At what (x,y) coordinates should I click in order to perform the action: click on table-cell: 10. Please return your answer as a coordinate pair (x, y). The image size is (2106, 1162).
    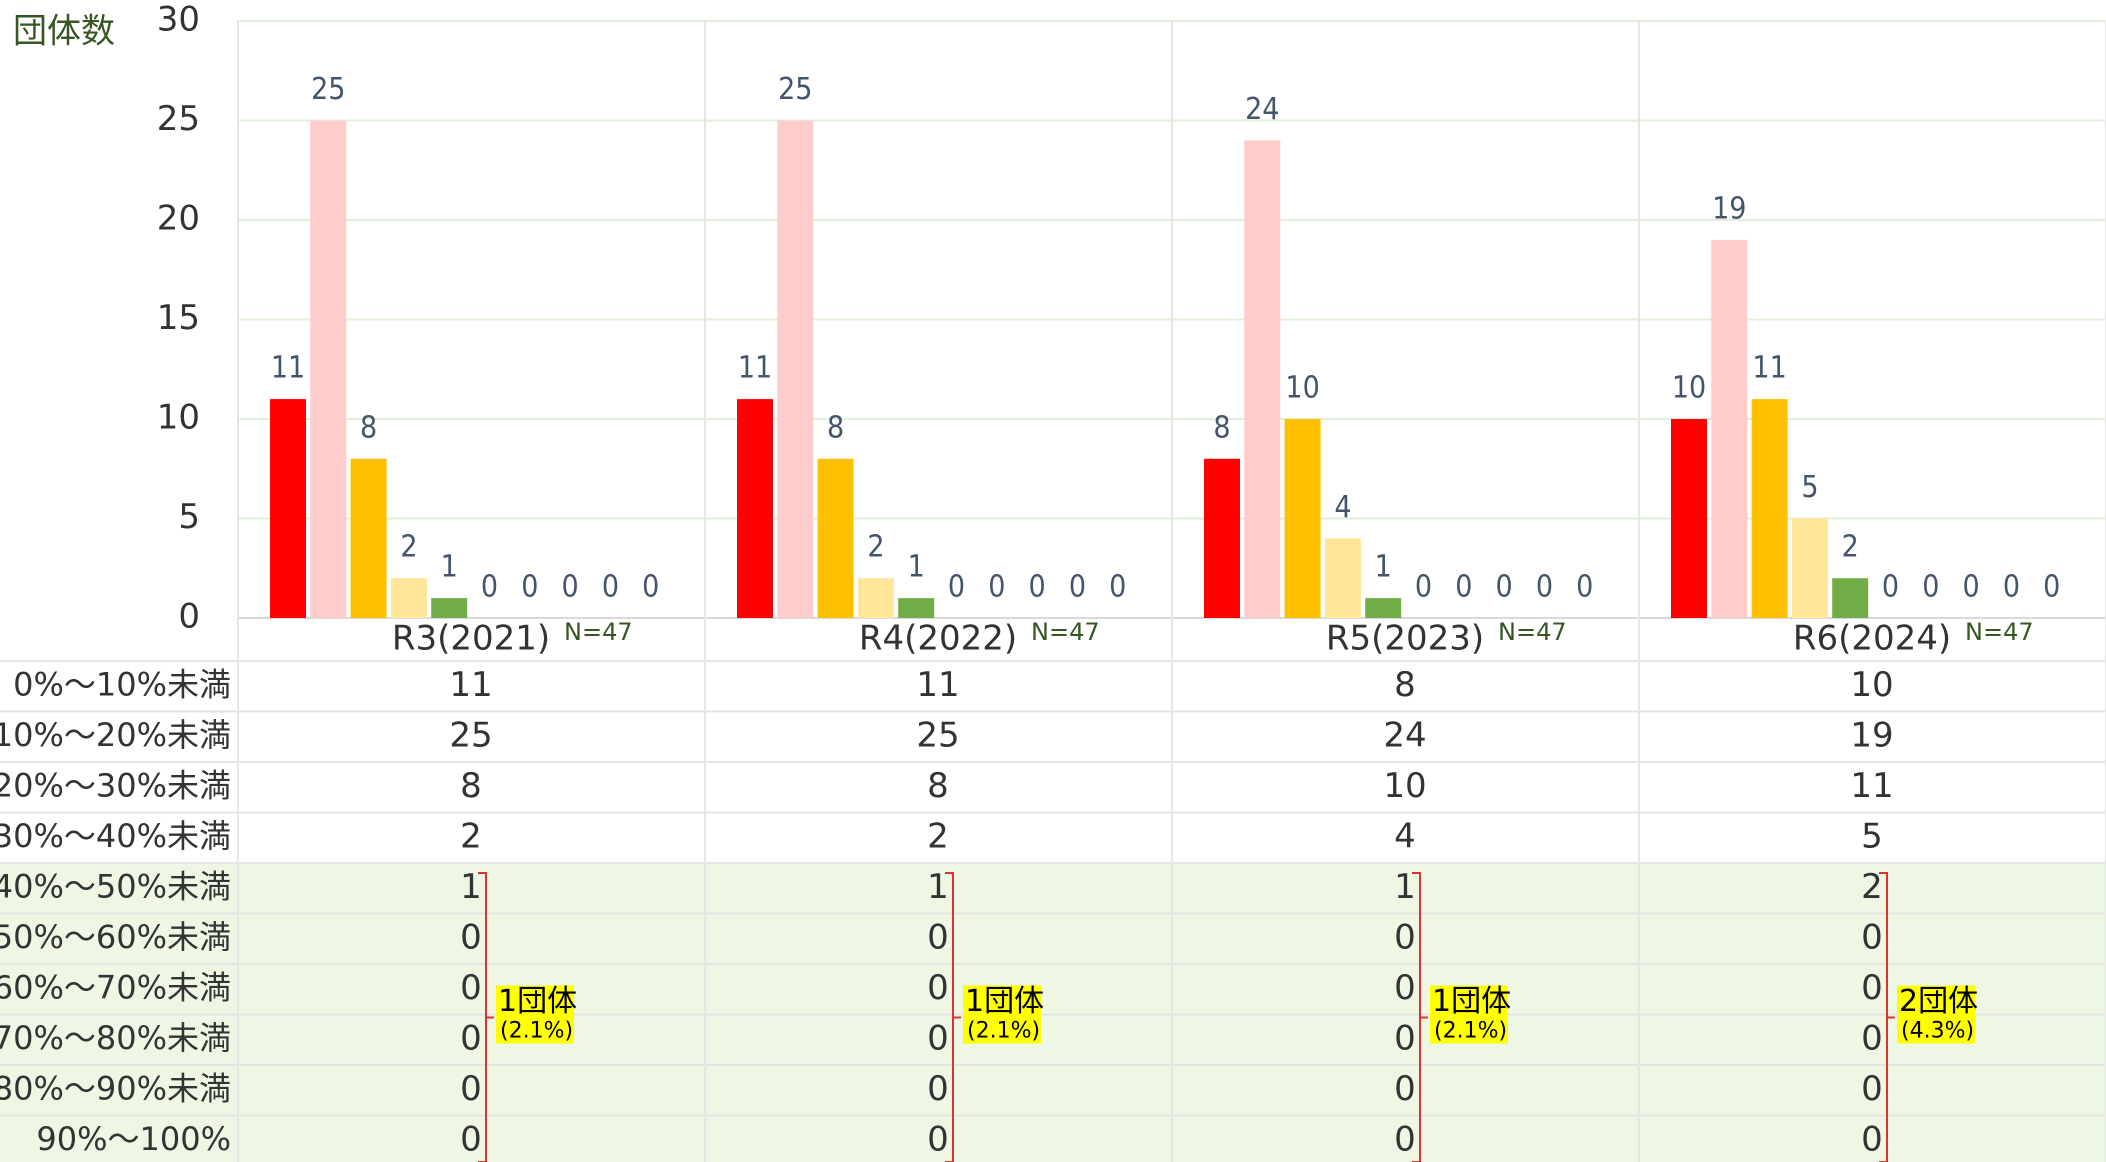
    Looking at the image, I should click on (1871, 685).